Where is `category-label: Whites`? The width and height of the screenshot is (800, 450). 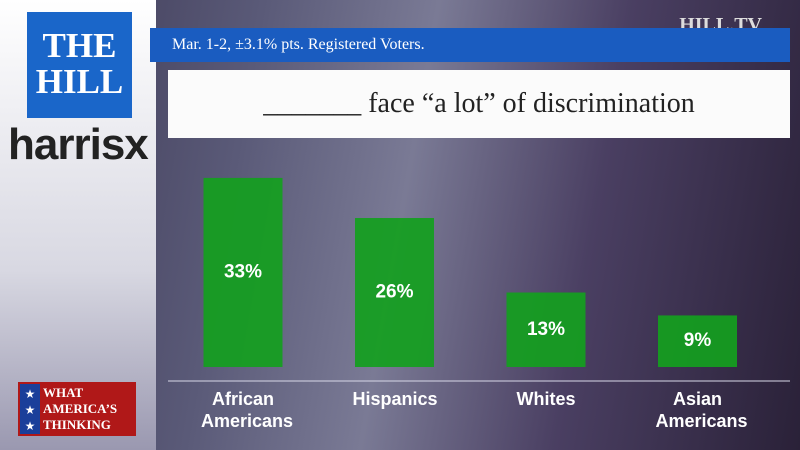 category-label: Whites is located at coordinates (546, 399).